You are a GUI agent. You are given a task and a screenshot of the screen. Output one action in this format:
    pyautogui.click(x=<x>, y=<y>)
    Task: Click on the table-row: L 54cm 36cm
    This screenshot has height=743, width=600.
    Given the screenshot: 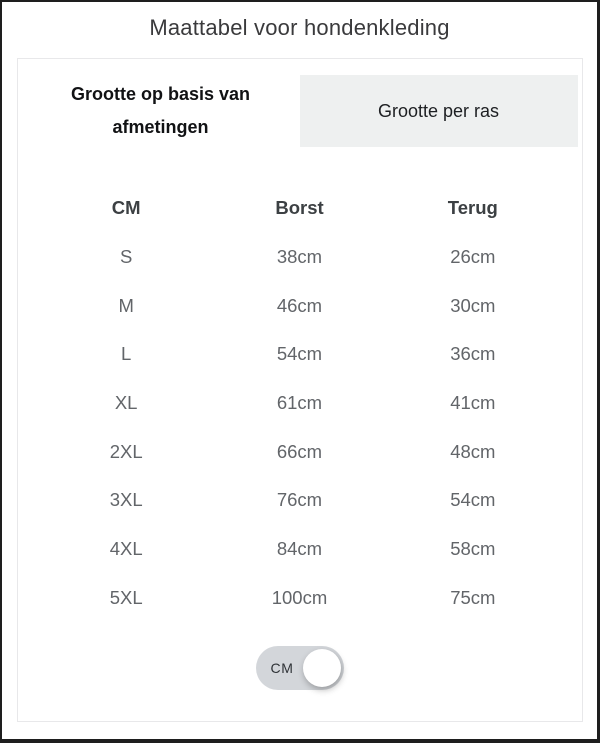 What is the action you would take?
    pyautogui.click(x=300, y=354)
    